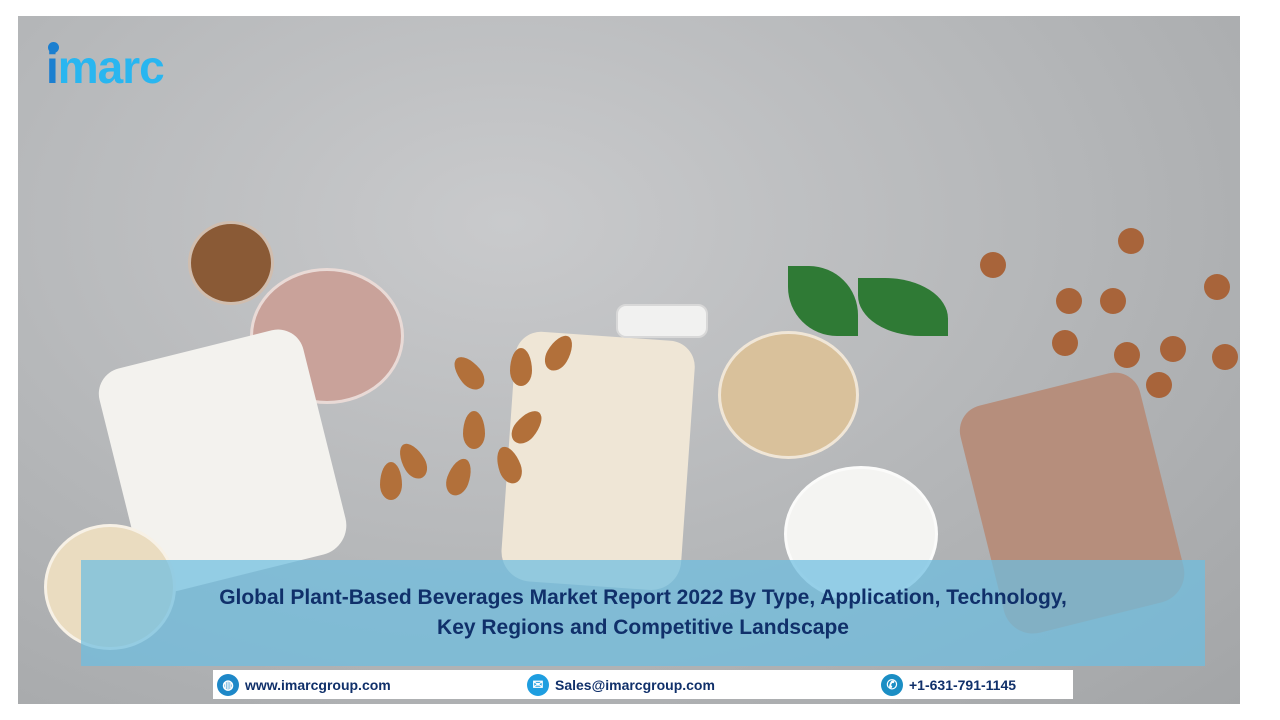 The width and height of the screenshot is (1280, 720). What do you see at coordinates (963, 684) in the screenshot?
I see `phone-number: +1-631-791-1145` at bounding box center [963, 684].